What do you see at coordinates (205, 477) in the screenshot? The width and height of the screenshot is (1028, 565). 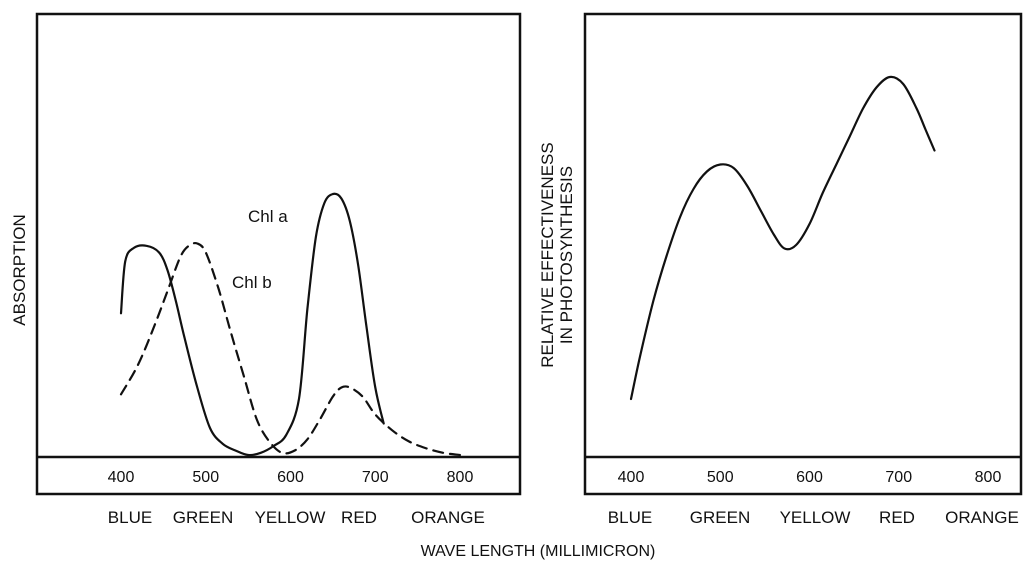 I see `absorption-x-tick-label: 500` at bounding box center [205, 477].